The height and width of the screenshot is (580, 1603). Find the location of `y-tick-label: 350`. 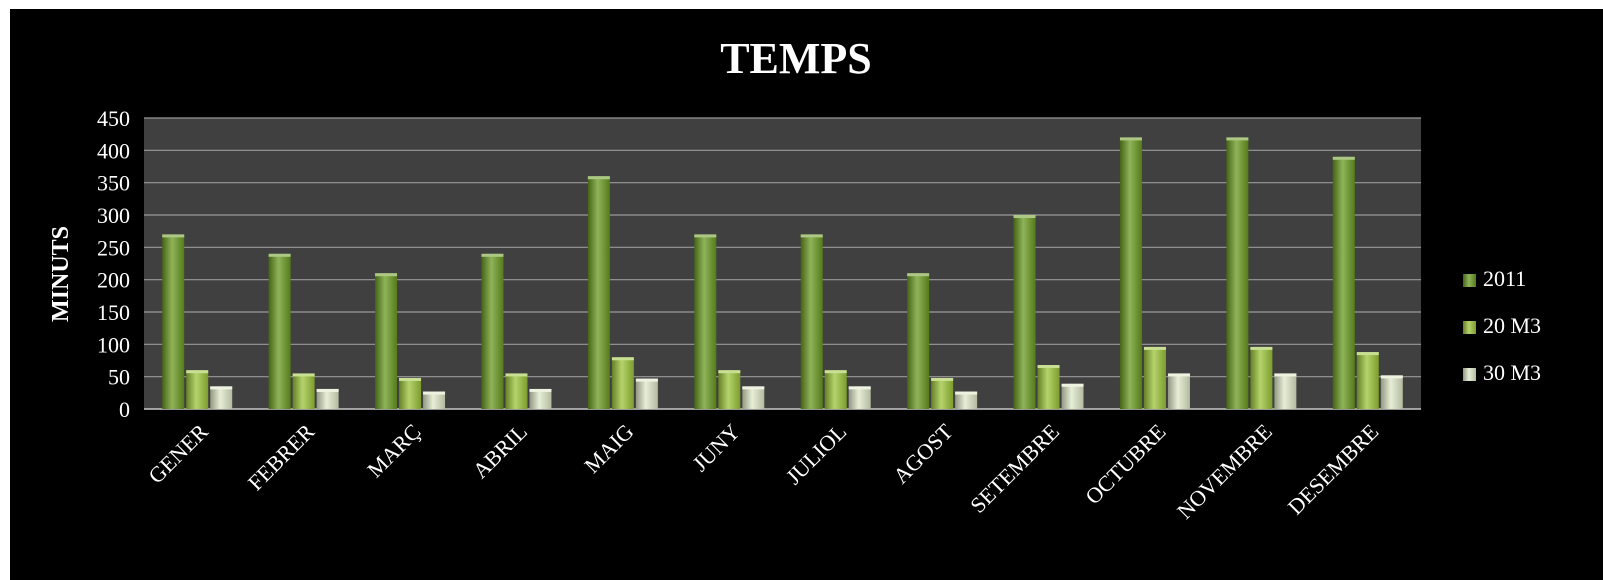

y-tick-label: 350 is located at coordinates (113, 183).